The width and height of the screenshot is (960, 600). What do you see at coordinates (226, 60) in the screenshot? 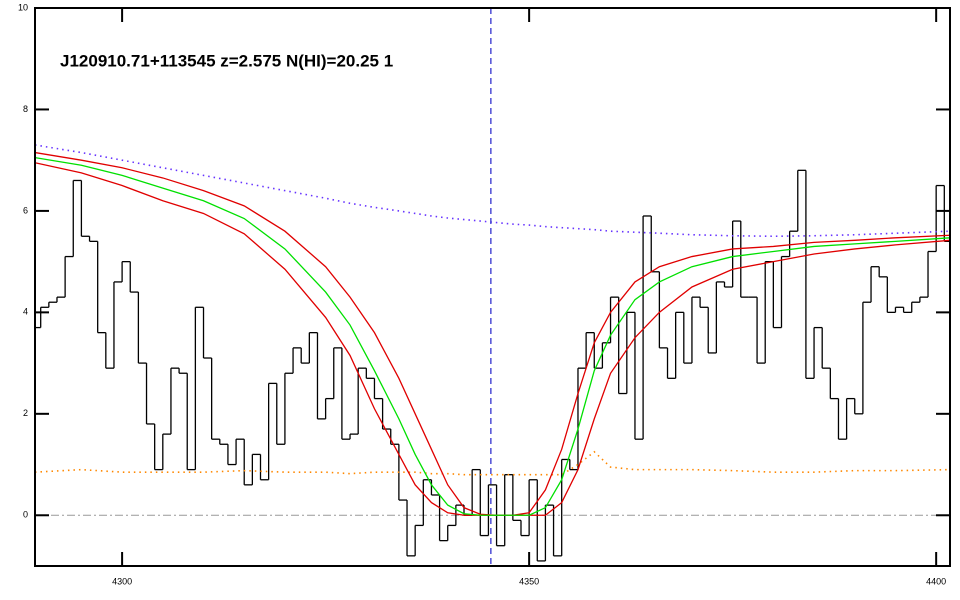
I see `chart-title: J120910.71+113545 z=2.575 N(HI)=20.25 1` at bounding box center [226, 60].